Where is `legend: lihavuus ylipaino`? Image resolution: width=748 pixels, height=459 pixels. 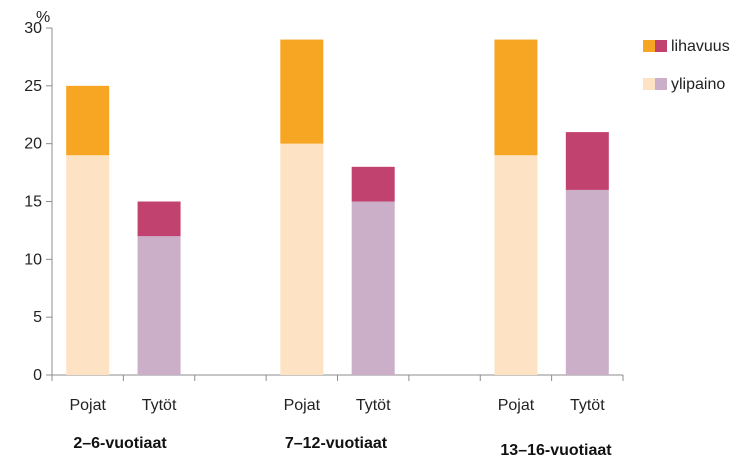 legend: lihavuus ylipaino is located at coordinates (686, 65).